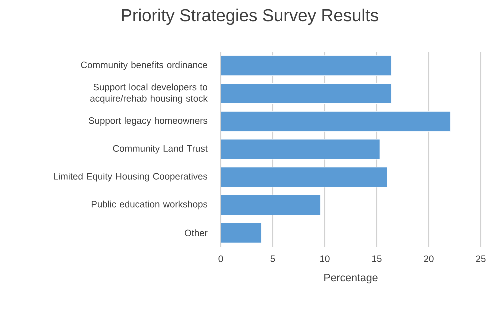  Describe the element at coordinates (144, 66) in the screenshot. I see `y-tick-label: Community benefits ordinance` at that location.